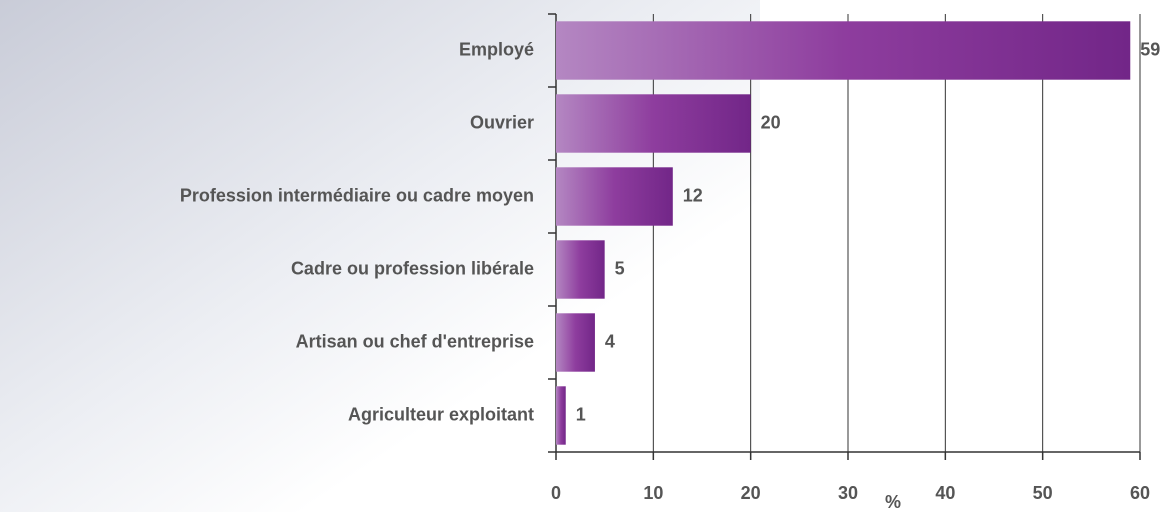 Image resolution: width=1170 pixels, height=512 pixels. I want to click on value-label: 20, so click(771, 122).